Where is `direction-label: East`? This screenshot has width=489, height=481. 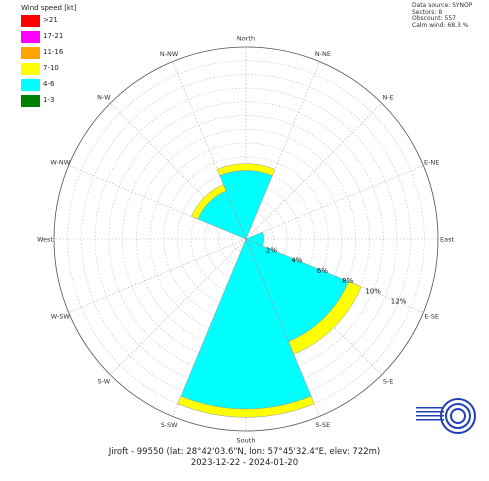 direction-label: East is located at coordinates (447, 240).